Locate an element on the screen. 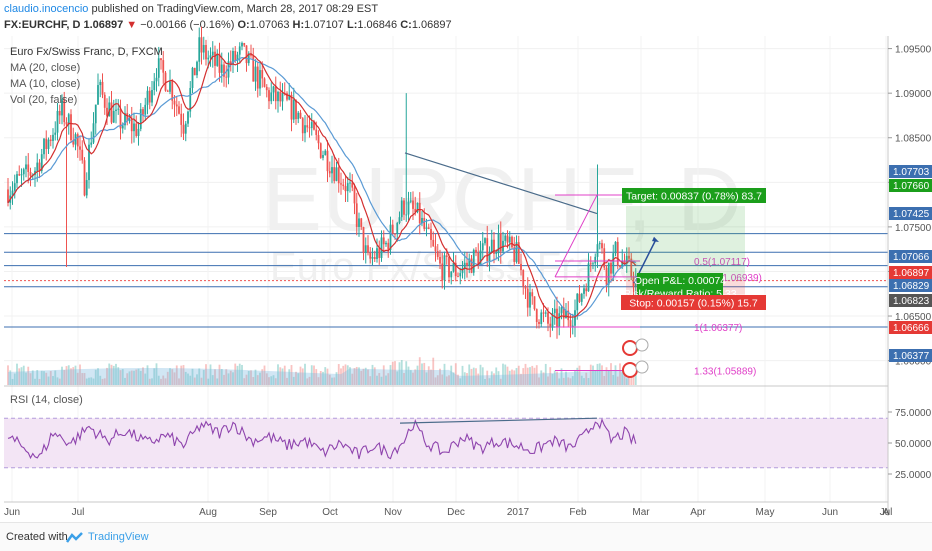  target-box is located at coordinates (694, 195).